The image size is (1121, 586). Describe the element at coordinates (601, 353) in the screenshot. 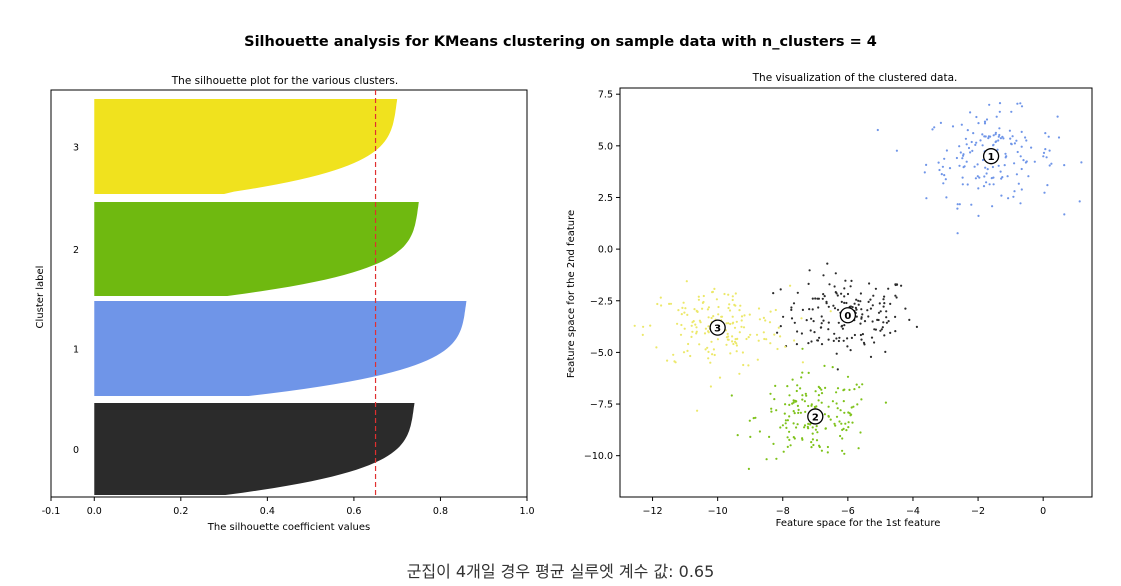

I see `y-tick-label: −5.0` at that location.